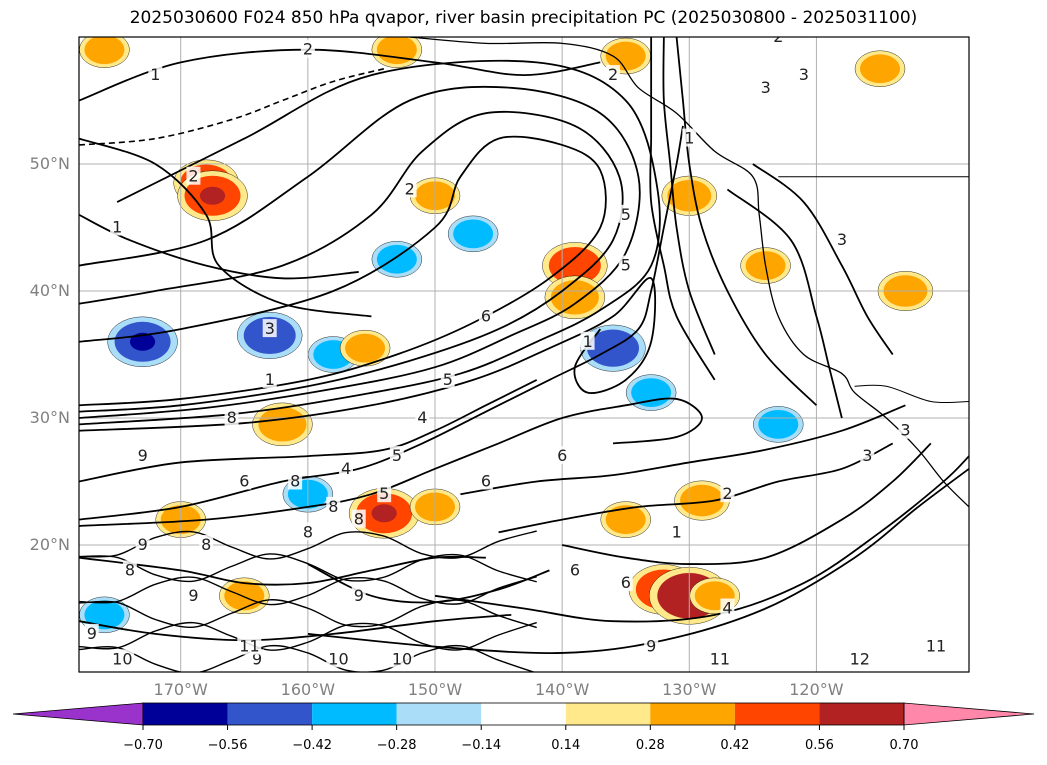  What do you see at coordinates (143, 745) in the screenshot?
I see `colorbar-tick-label: −0.70` at bounding box center [143, 745].